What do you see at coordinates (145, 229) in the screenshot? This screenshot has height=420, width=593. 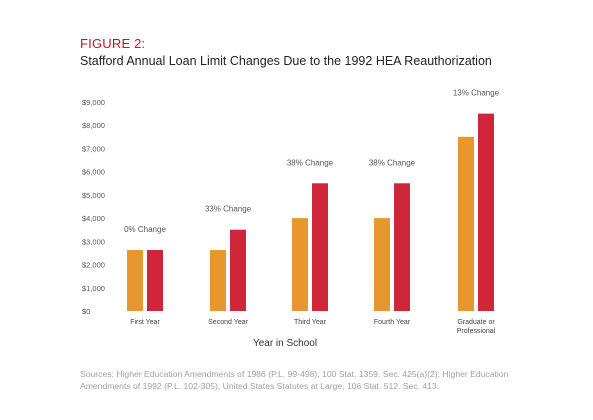 I see `change-annotation: 0% Change` at bounding box center [145, 229].